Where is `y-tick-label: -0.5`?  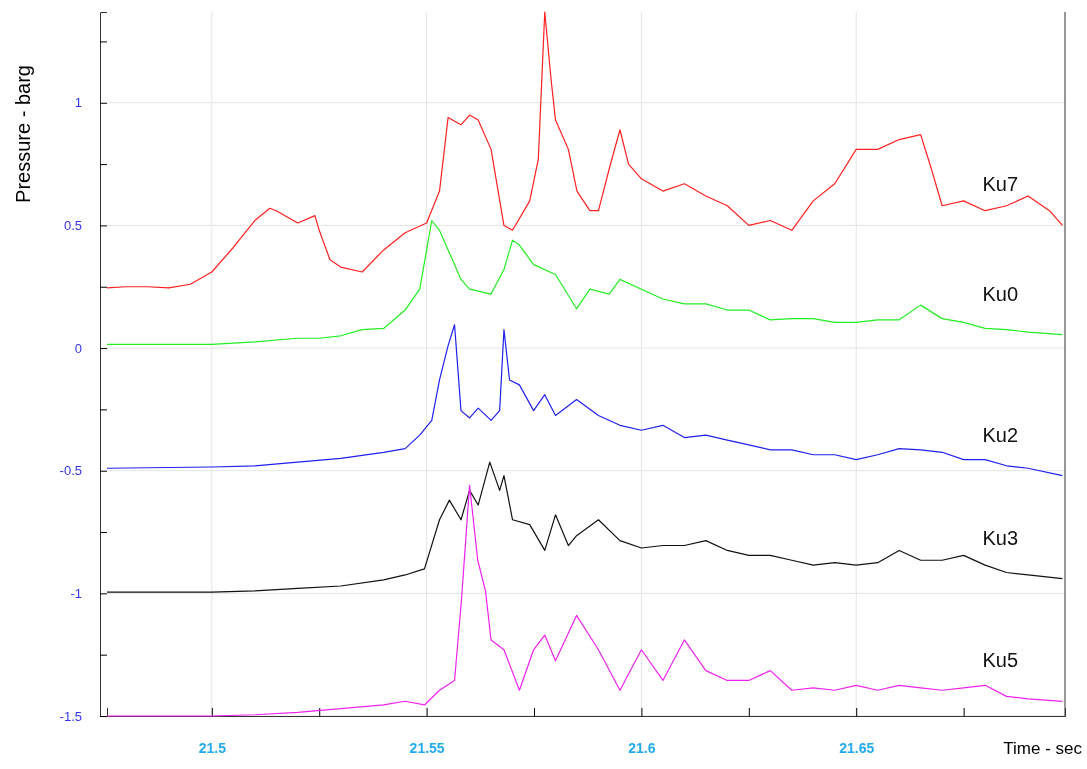 y-tick-label: -0.5 is located at coordinates (70, 471).